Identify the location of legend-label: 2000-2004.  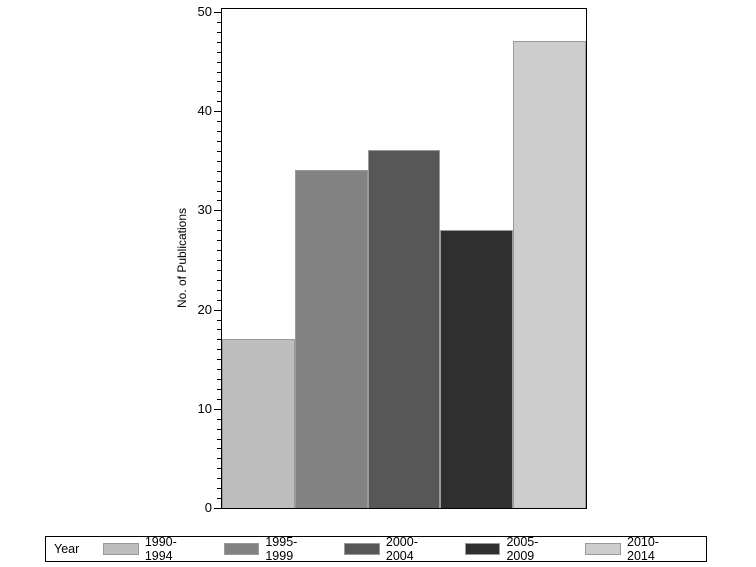
(401, 549).